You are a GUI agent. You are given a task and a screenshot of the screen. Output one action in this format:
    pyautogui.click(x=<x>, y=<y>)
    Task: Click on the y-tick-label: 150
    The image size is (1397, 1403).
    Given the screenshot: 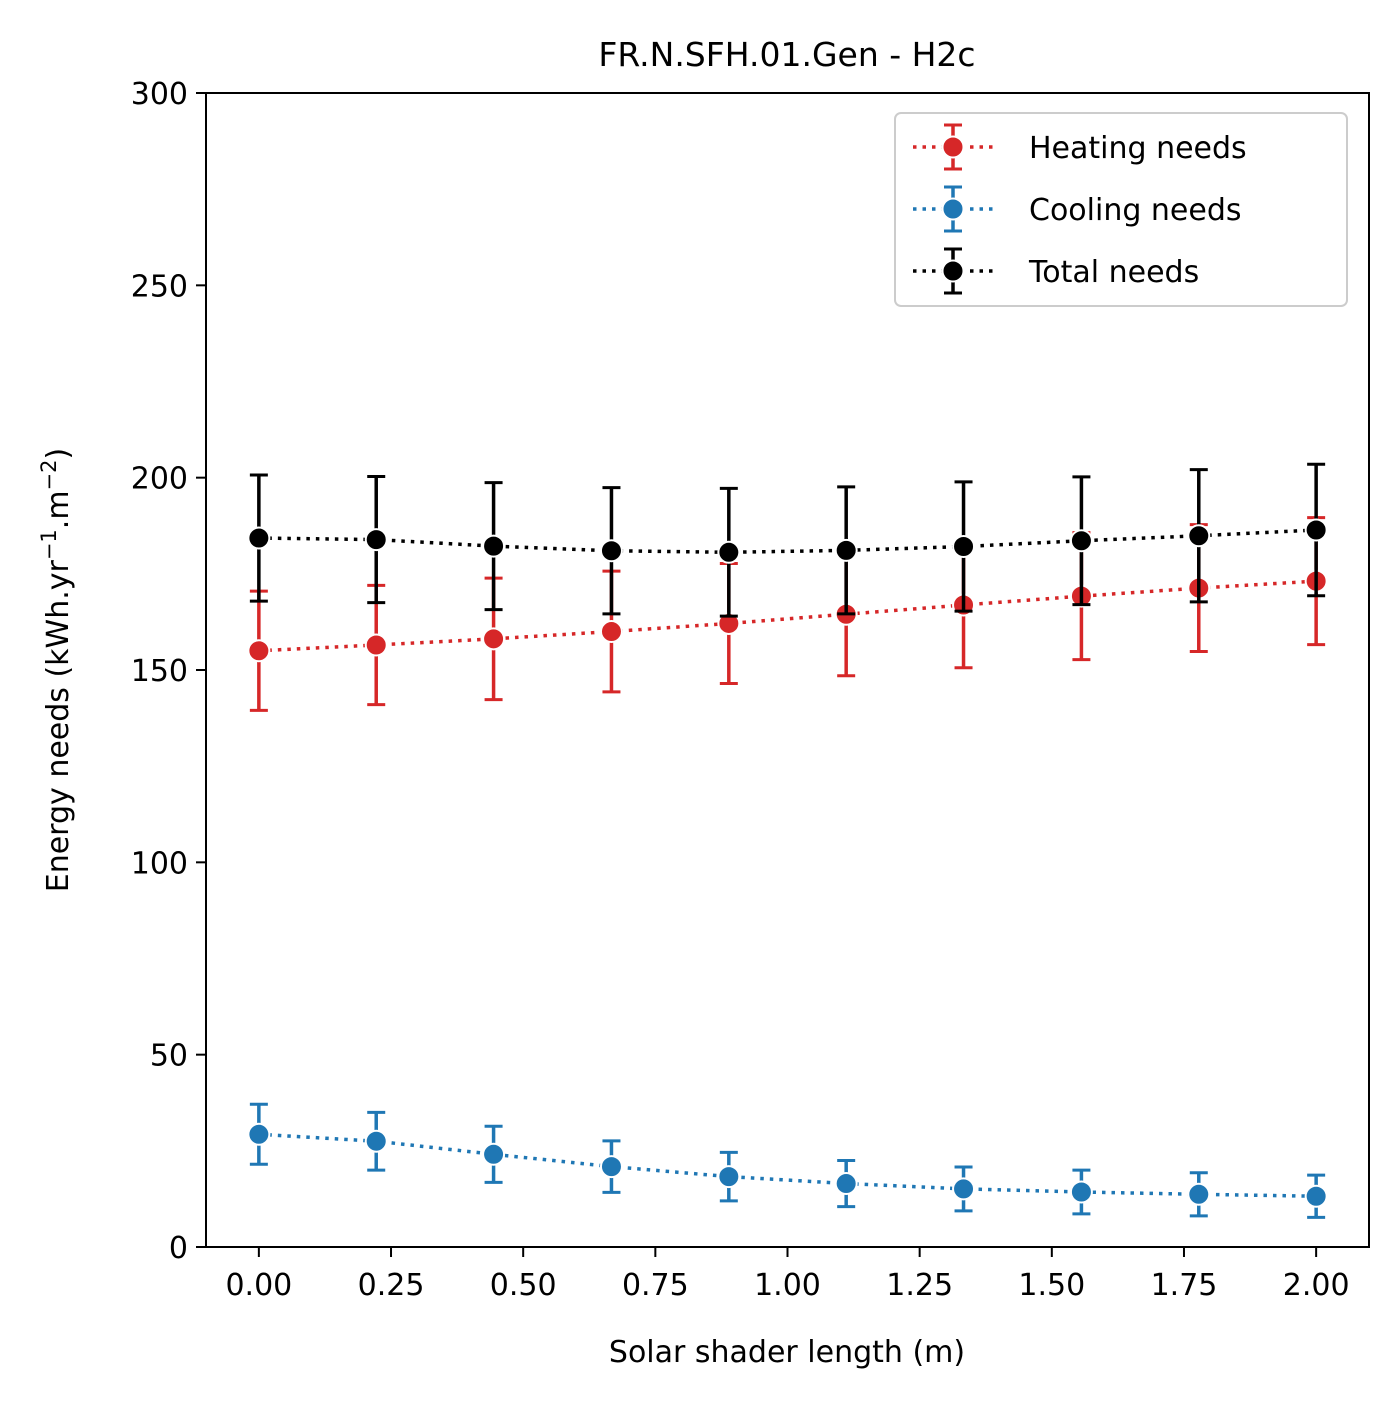 What is the action you would take?
    pyautogui.click(x=159, y=671)
    